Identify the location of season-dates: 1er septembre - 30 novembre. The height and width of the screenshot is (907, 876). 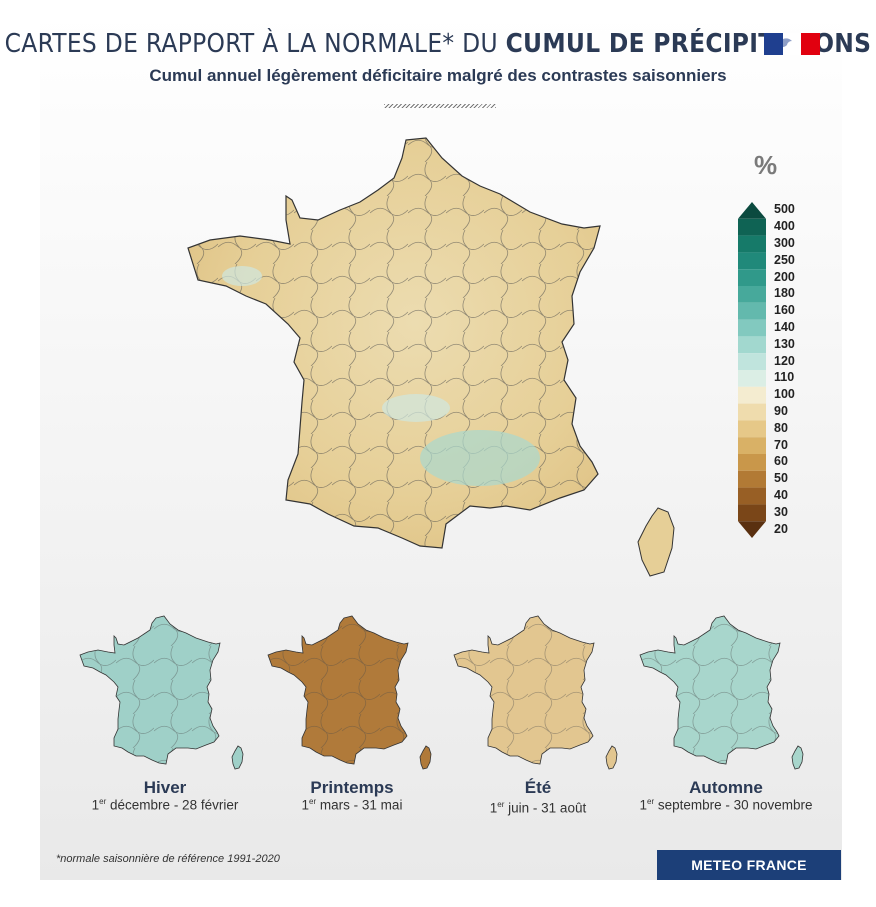
(726, 805).